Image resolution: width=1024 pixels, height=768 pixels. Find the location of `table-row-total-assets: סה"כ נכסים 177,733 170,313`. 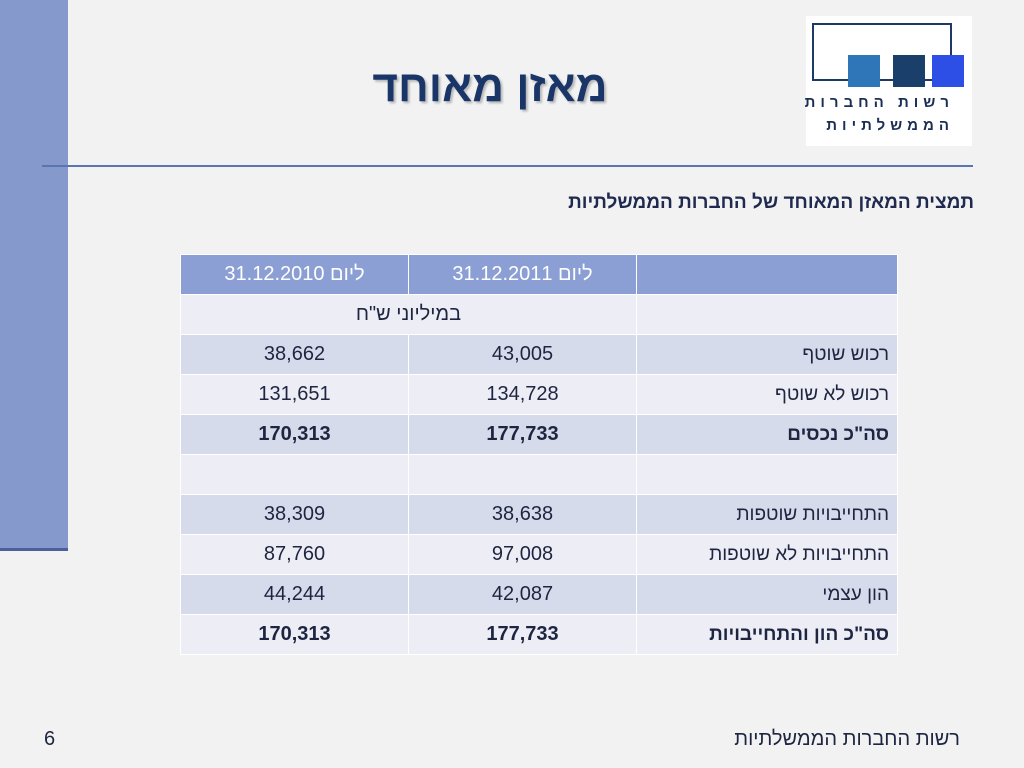

table-row-total-assets: סה"כ נכסים 177,733 170,313 is located at coordinates (539, 434).